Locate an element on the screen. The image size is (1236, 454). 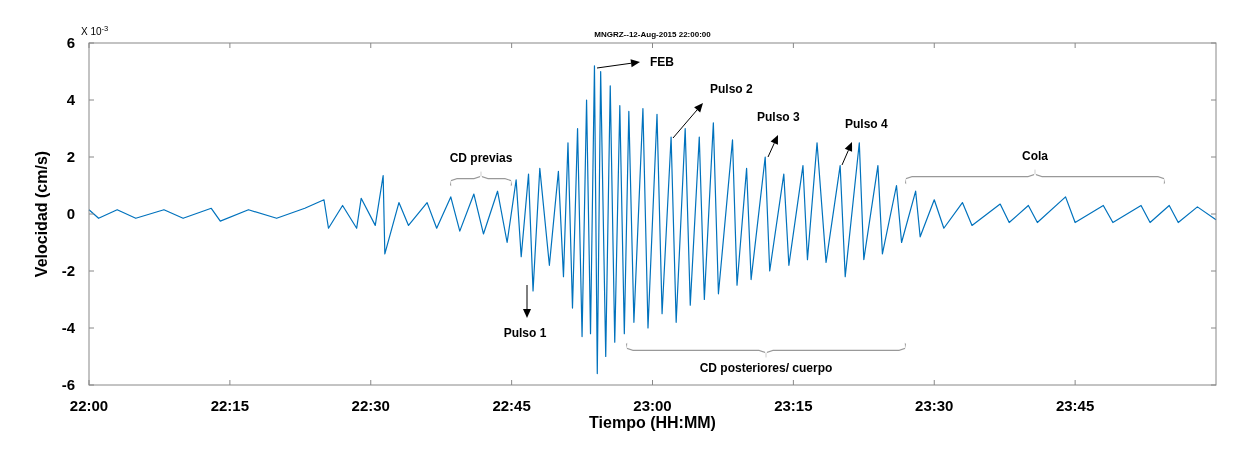
x-tick-label: 22:30 is located at coordinates (370, 405).